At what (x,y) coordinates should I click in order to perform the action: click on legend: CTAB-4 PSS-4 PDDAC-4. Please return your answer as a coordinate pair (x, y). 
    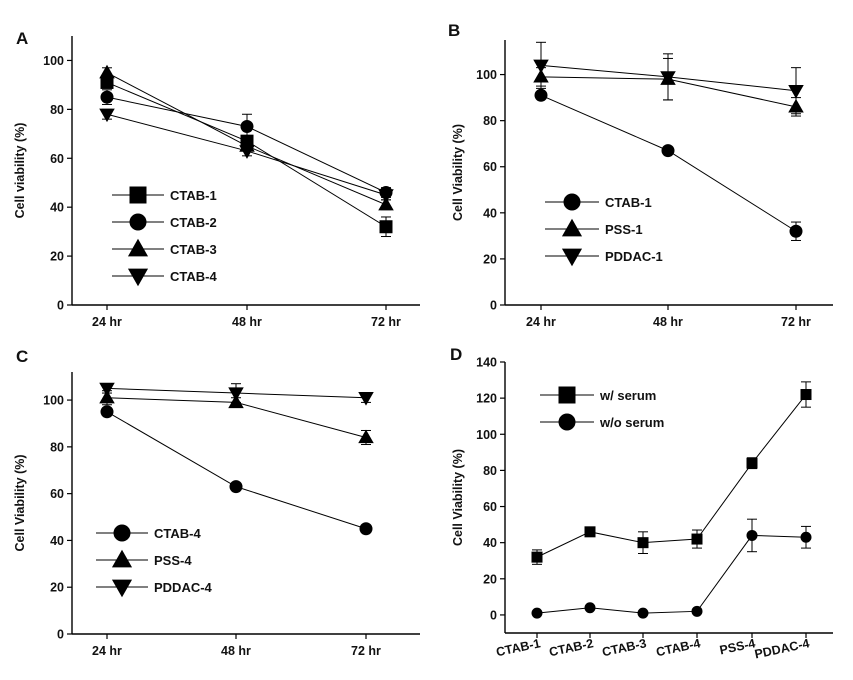
    Looking at the image, I should click on (154, 561).